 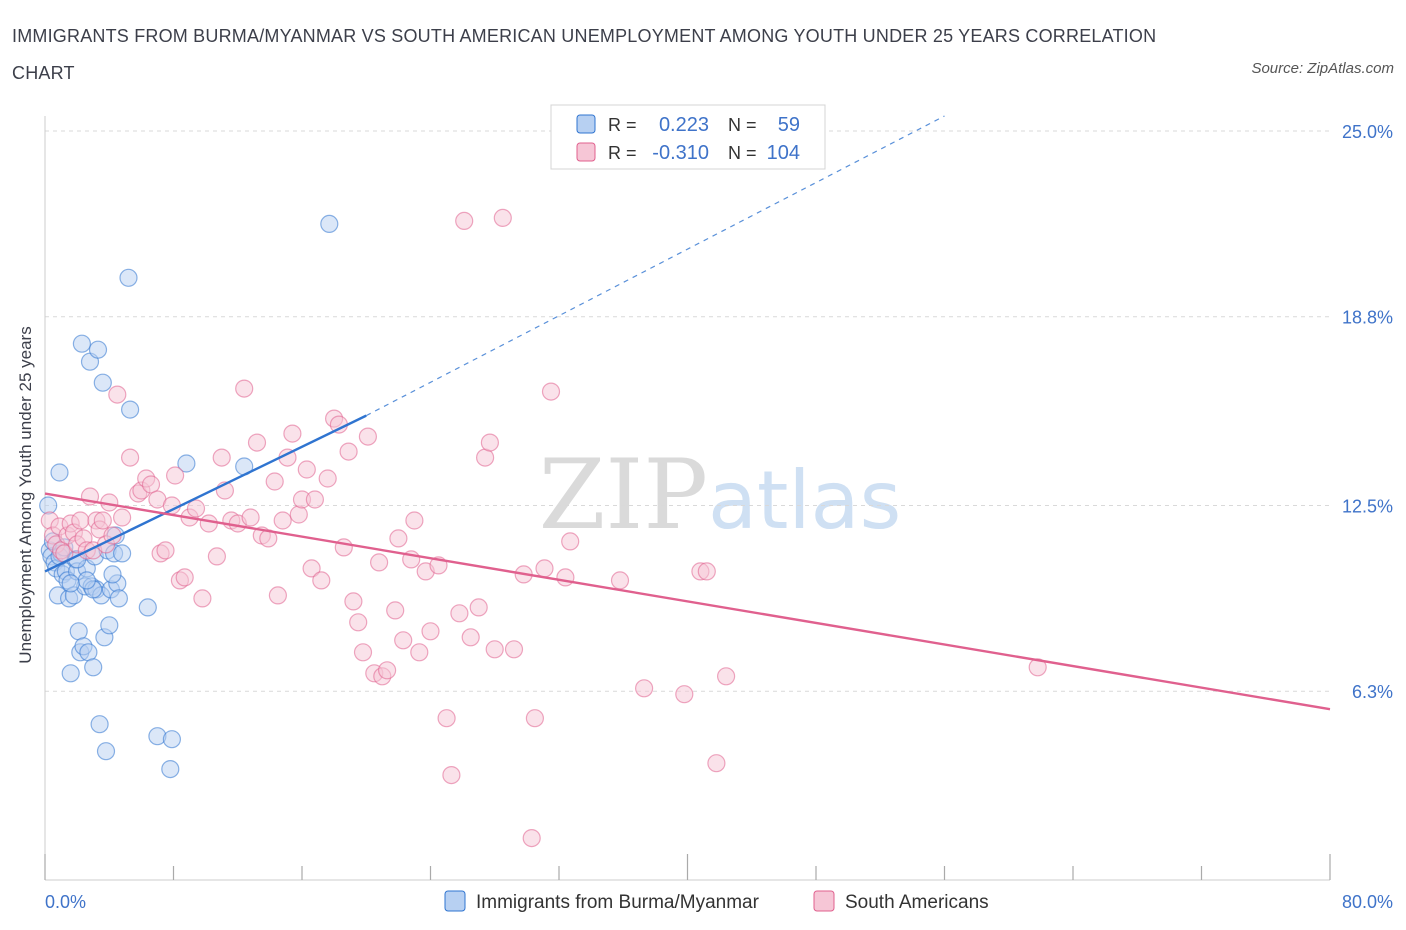 I want to click on legend-label: Immigrants from Burma/Myanmar, so click(x=618, y=902).